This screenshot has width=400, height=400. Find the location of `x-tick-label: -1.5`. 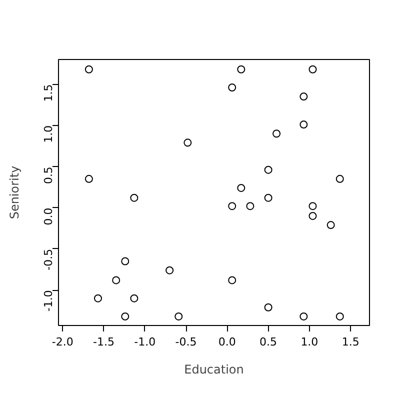

x-tick-label: -1.5 is located at coordinates (103, 342).